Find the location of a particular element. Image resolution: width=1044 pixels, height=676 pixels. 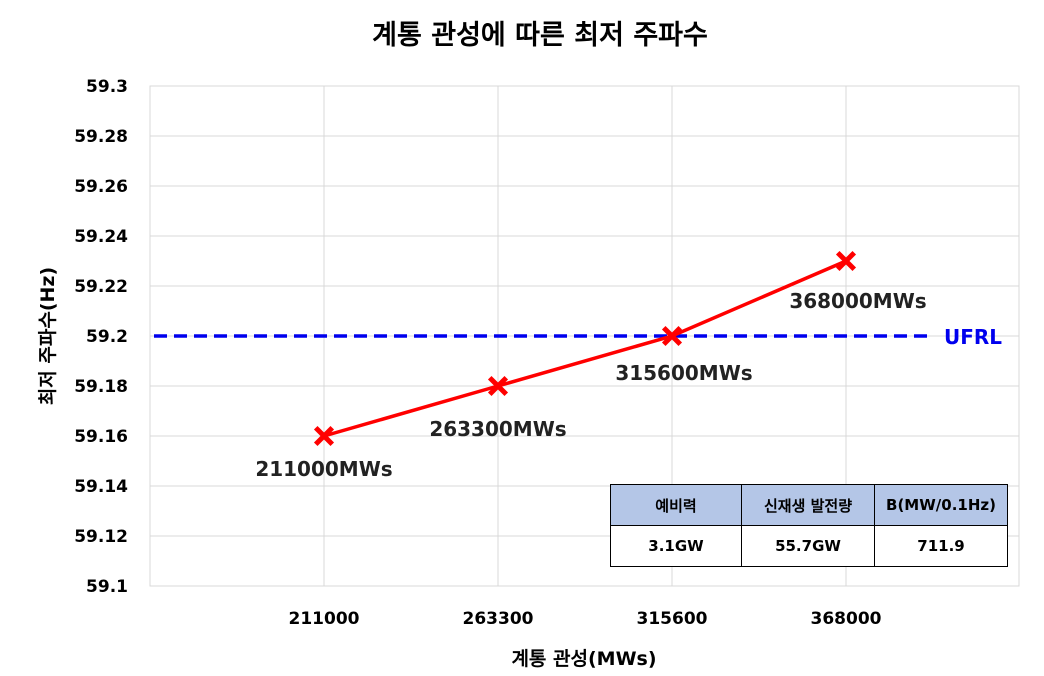

info-table-header-renewable: 신재생 발전량 is located at coordinates (808, 505).